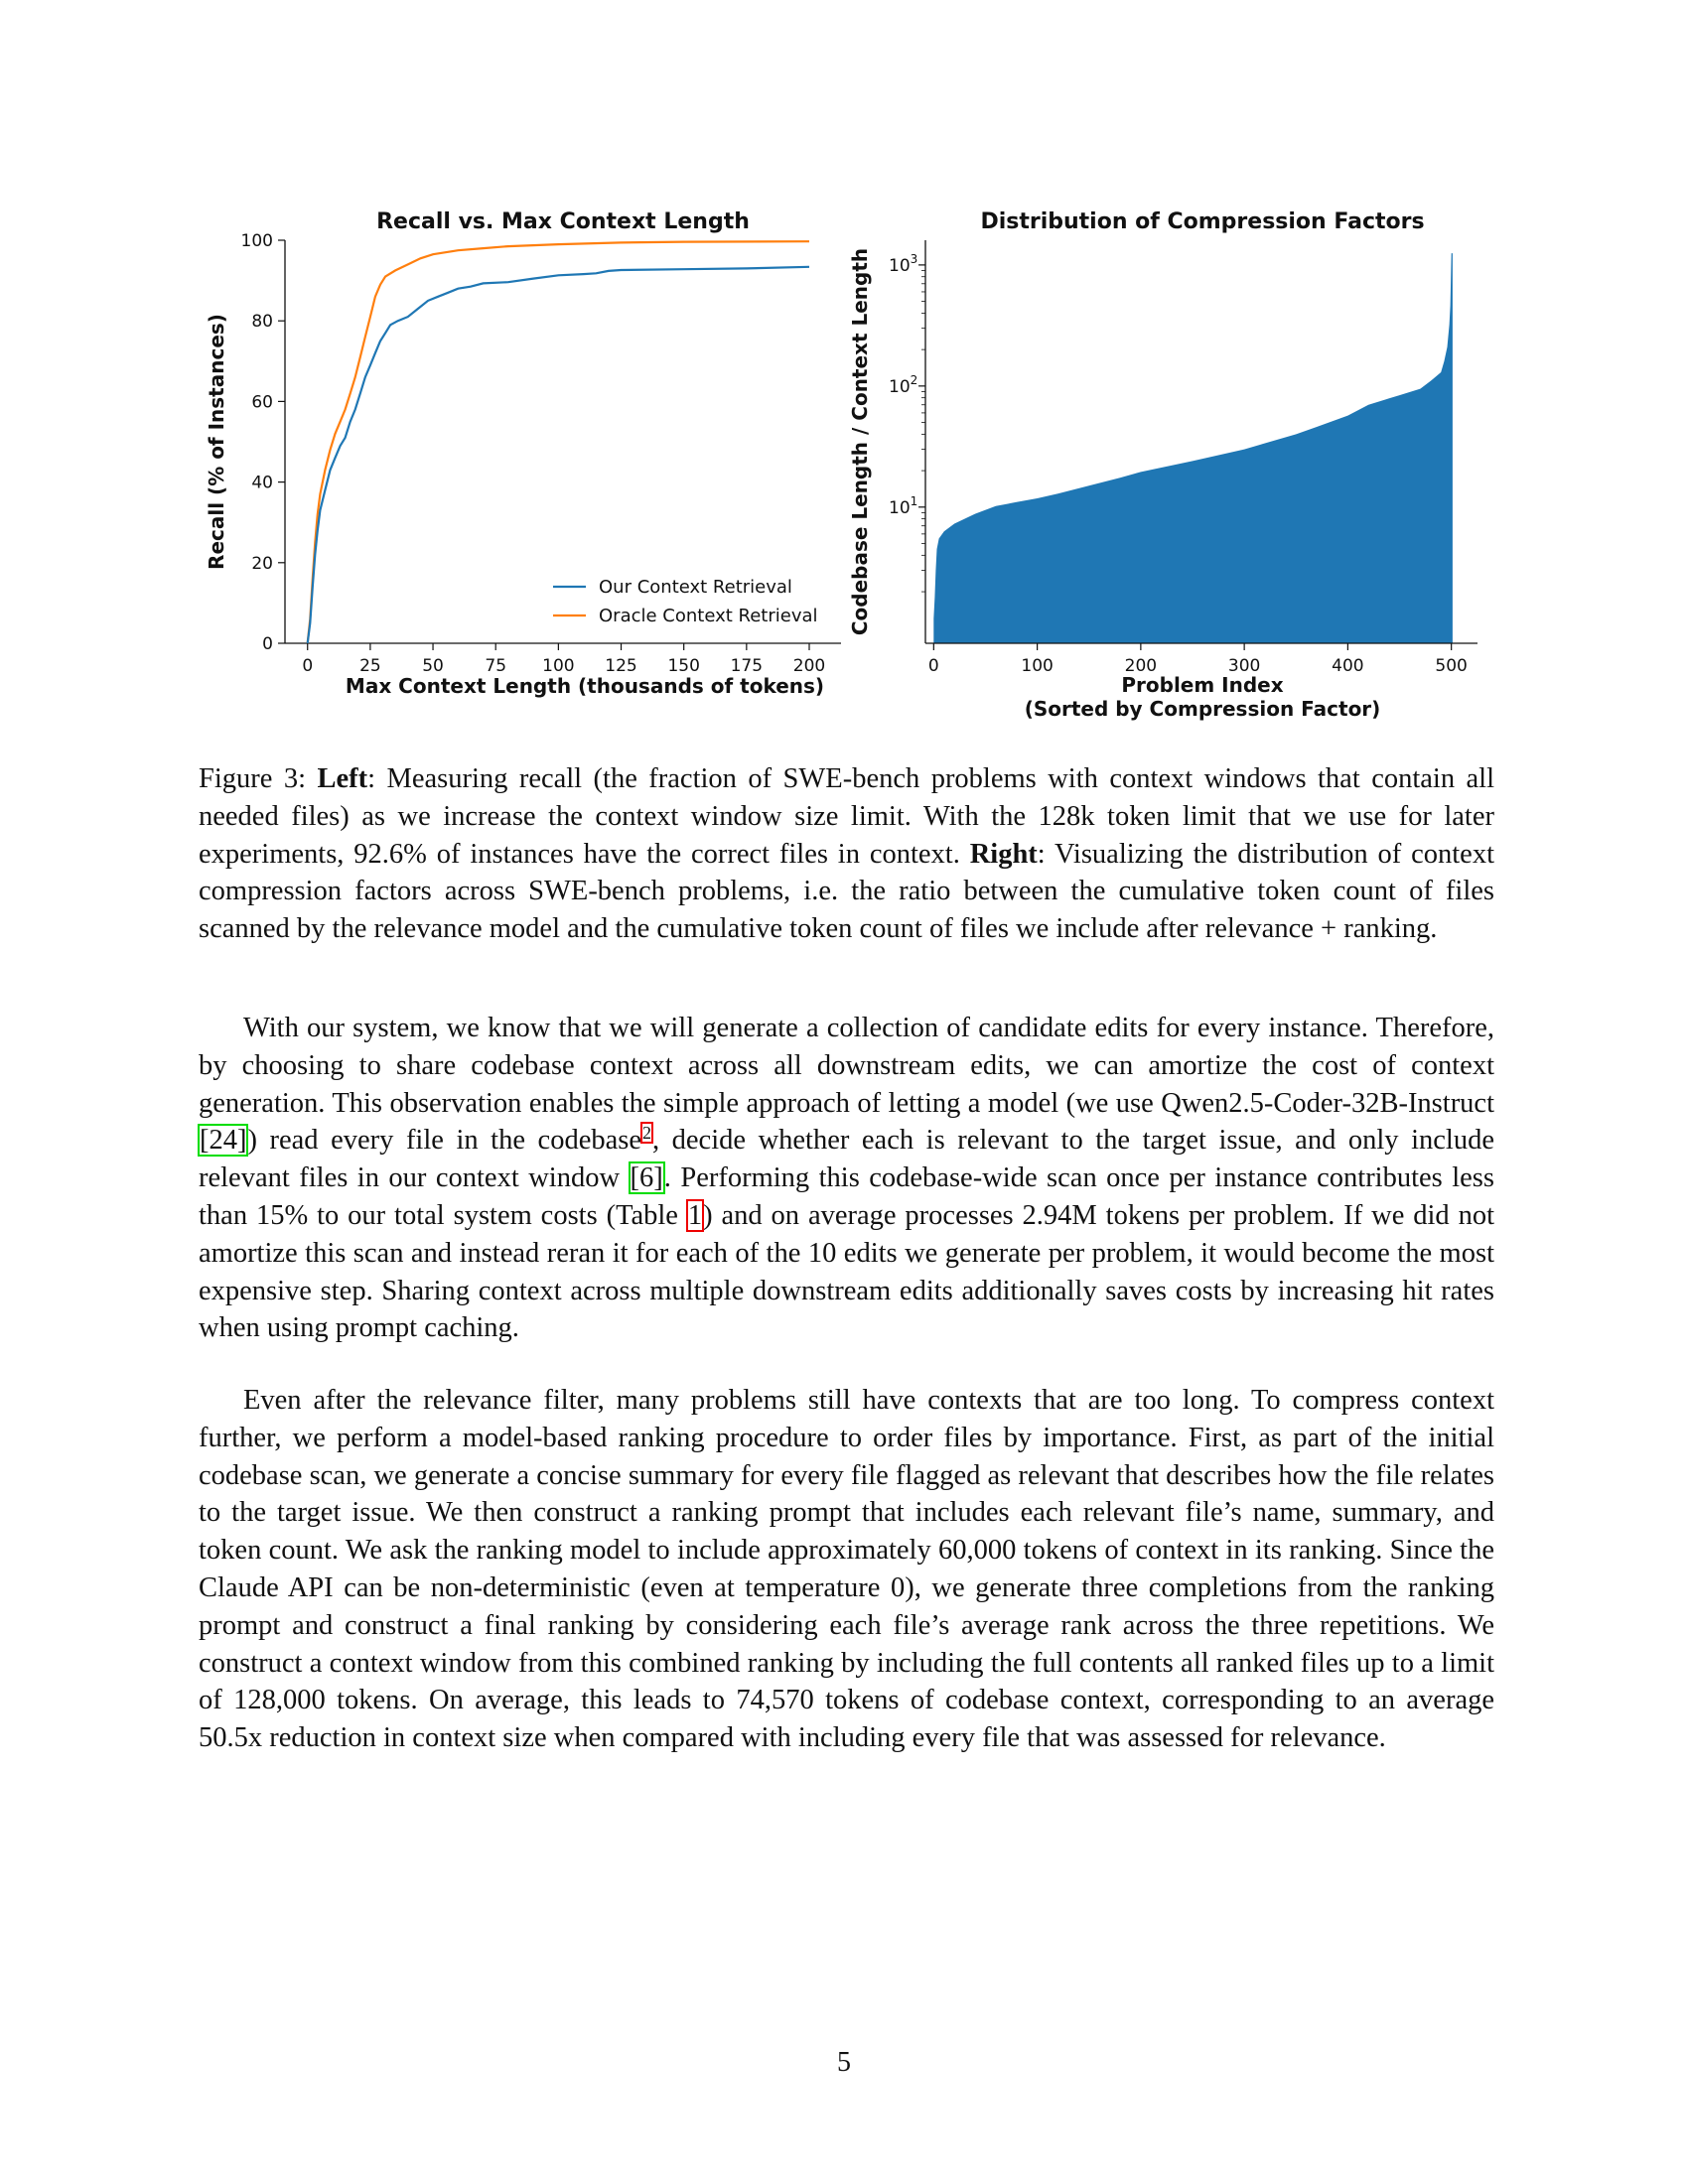 This screenshot has height=2184, width=1688. What do you see at coordinates (844, 2062) in the screenshot?
I see `page-number: 5` at bounding box center [844, 2062].